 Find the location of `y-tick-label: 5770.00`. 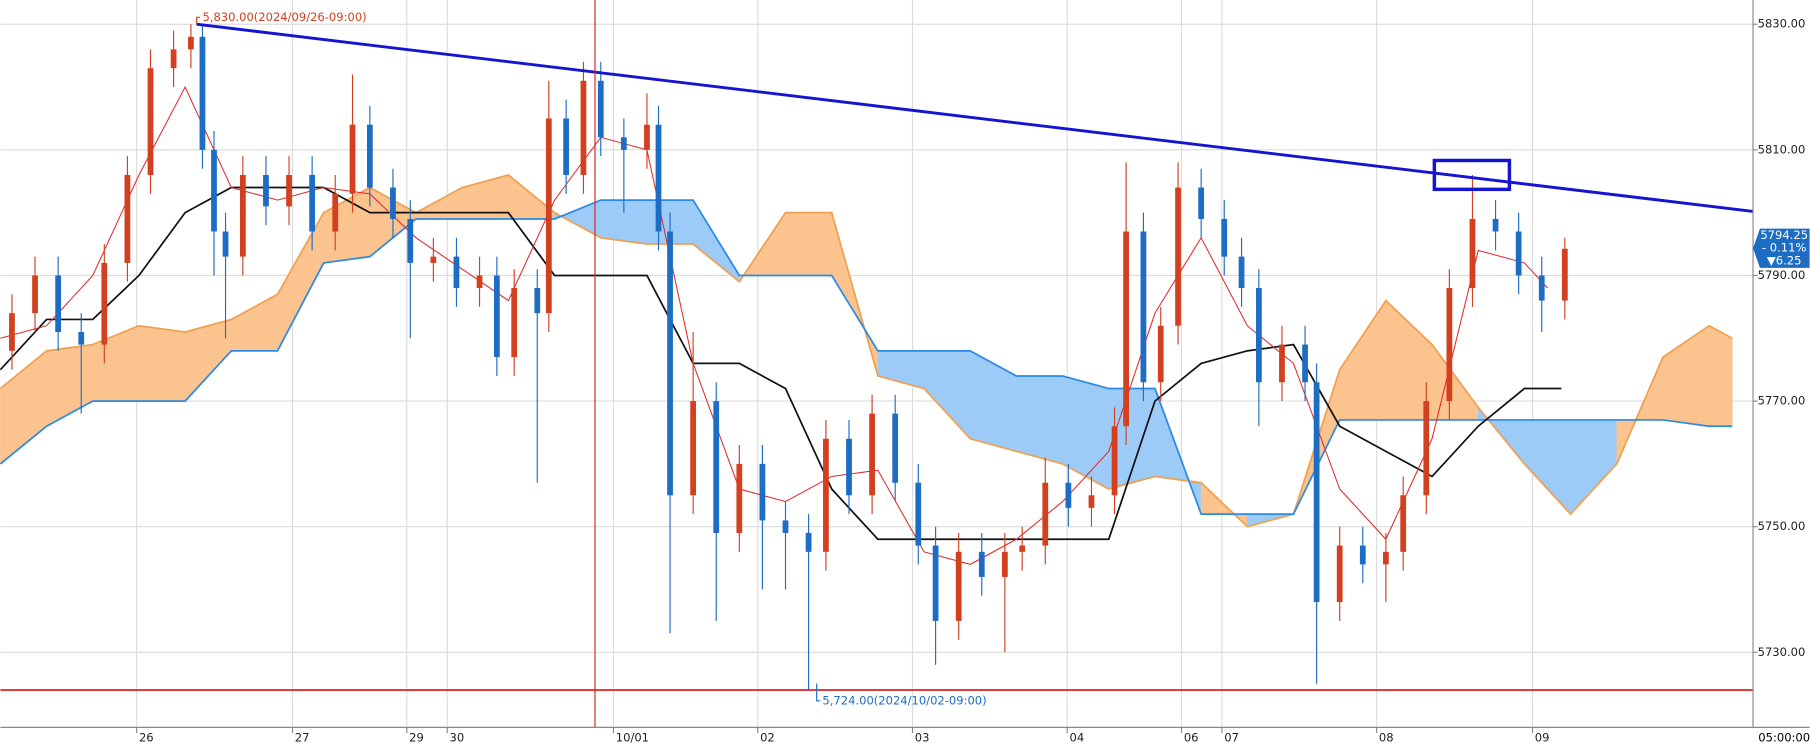

y-tick-label: 5770.00 is located at coordinates (1782, 401).